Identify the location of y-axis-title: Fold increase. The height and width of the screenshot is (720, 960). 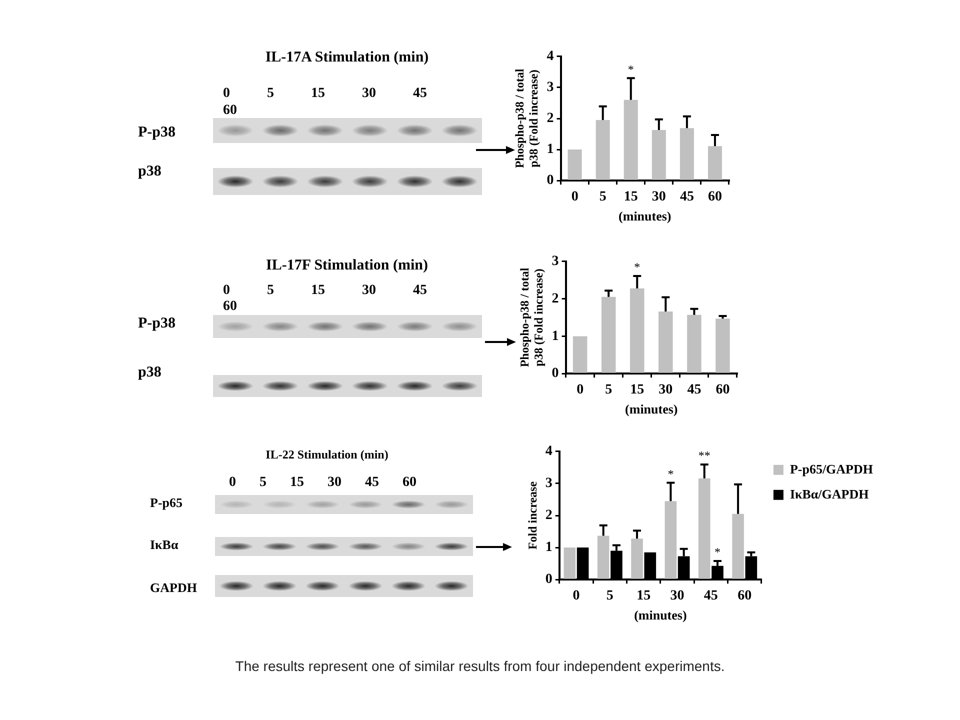
(532, 515).